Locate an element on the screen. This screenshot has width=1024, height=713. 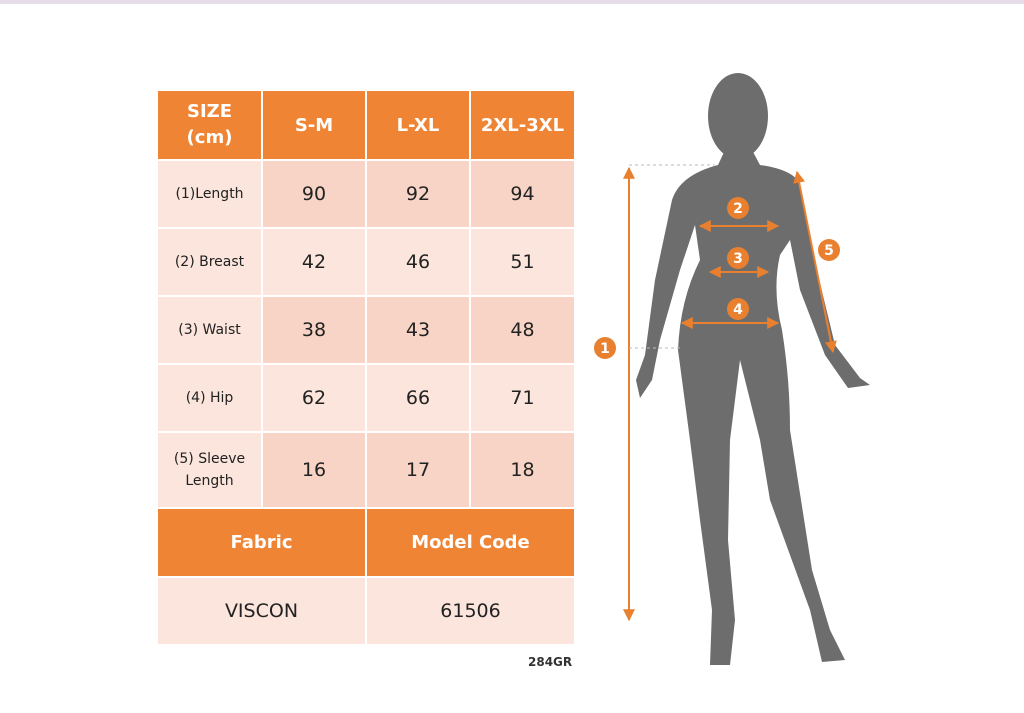
info-header: Fabric is located at coordinates (261, 542).